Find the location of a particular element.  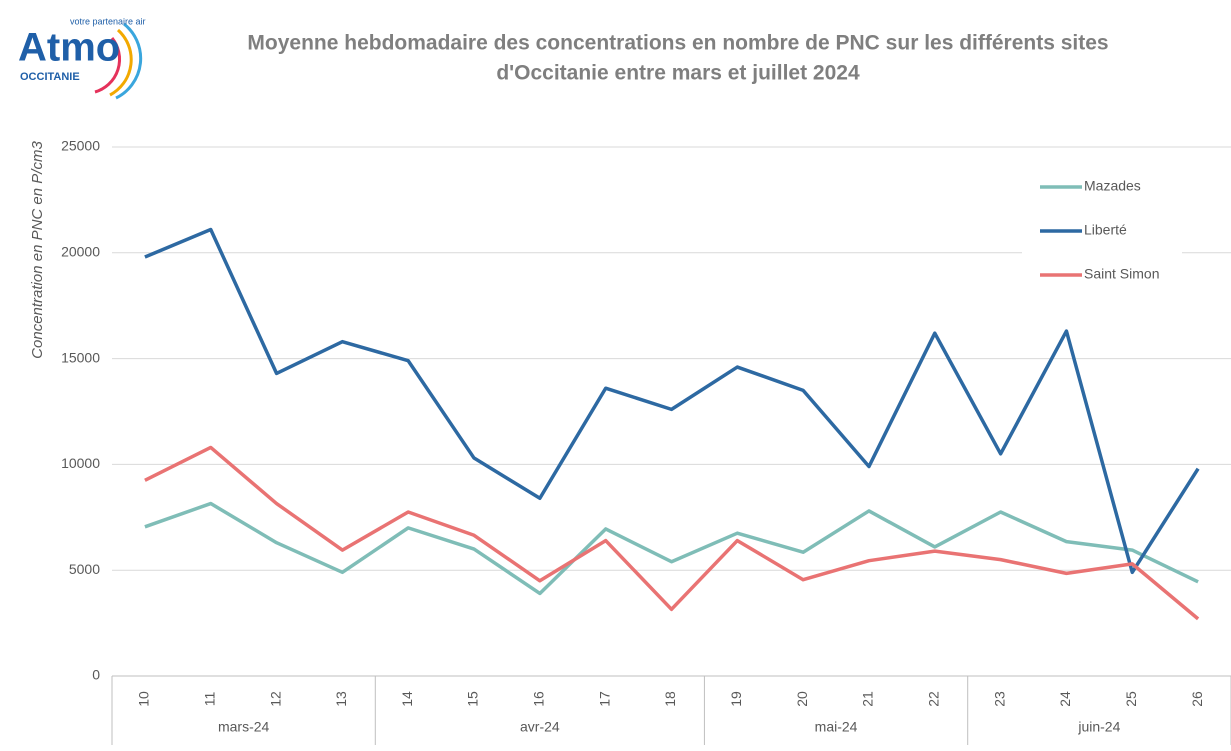

logo: Atmo votre partenaire air OCCITANIE is located at coordinates (82, 58).